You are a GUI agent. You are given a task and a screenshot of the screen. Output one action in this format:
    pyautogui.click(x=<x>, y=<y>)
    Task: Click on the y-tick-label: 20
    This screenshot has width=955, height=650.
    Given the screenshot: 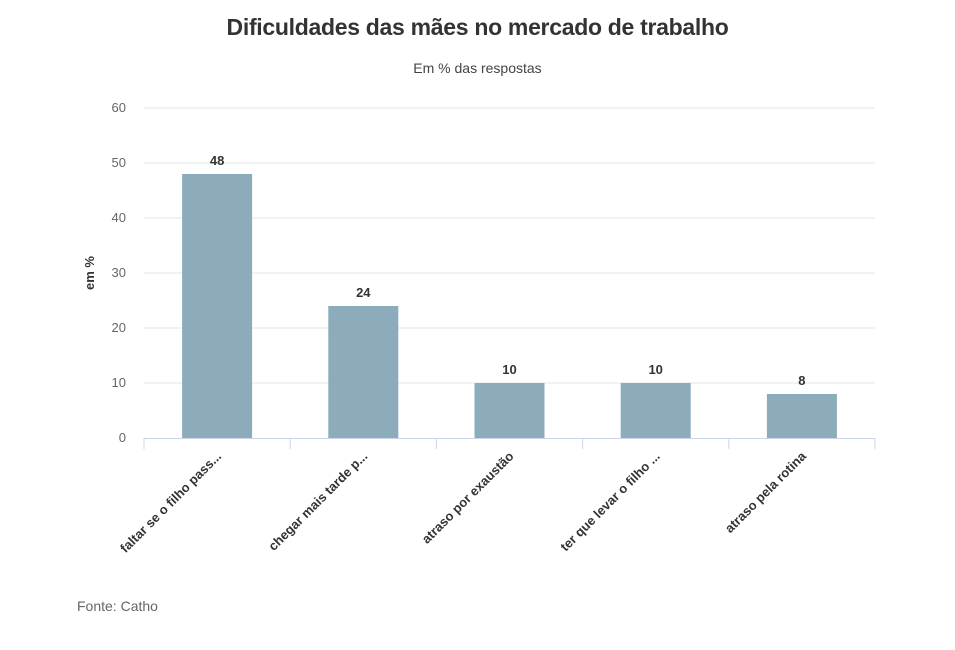 What is the action you would take?
    pyautogui.click(x=119, y=327)
    